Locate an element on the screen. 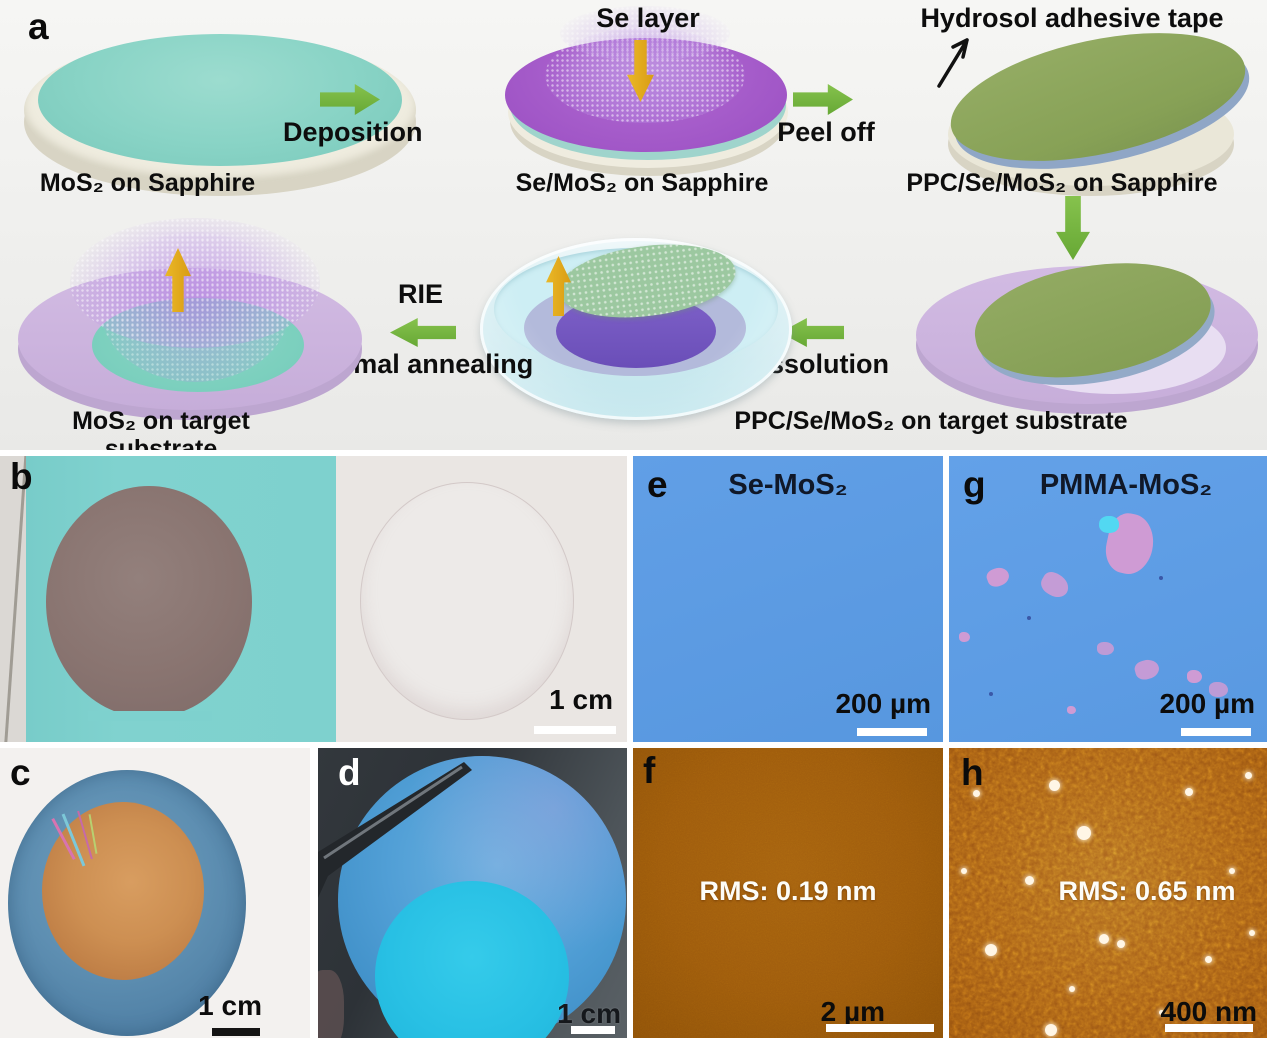 The width and height of the screenshot is (1267, 1038). panel-c-scale-bar is located at coordinates (236, 1032).